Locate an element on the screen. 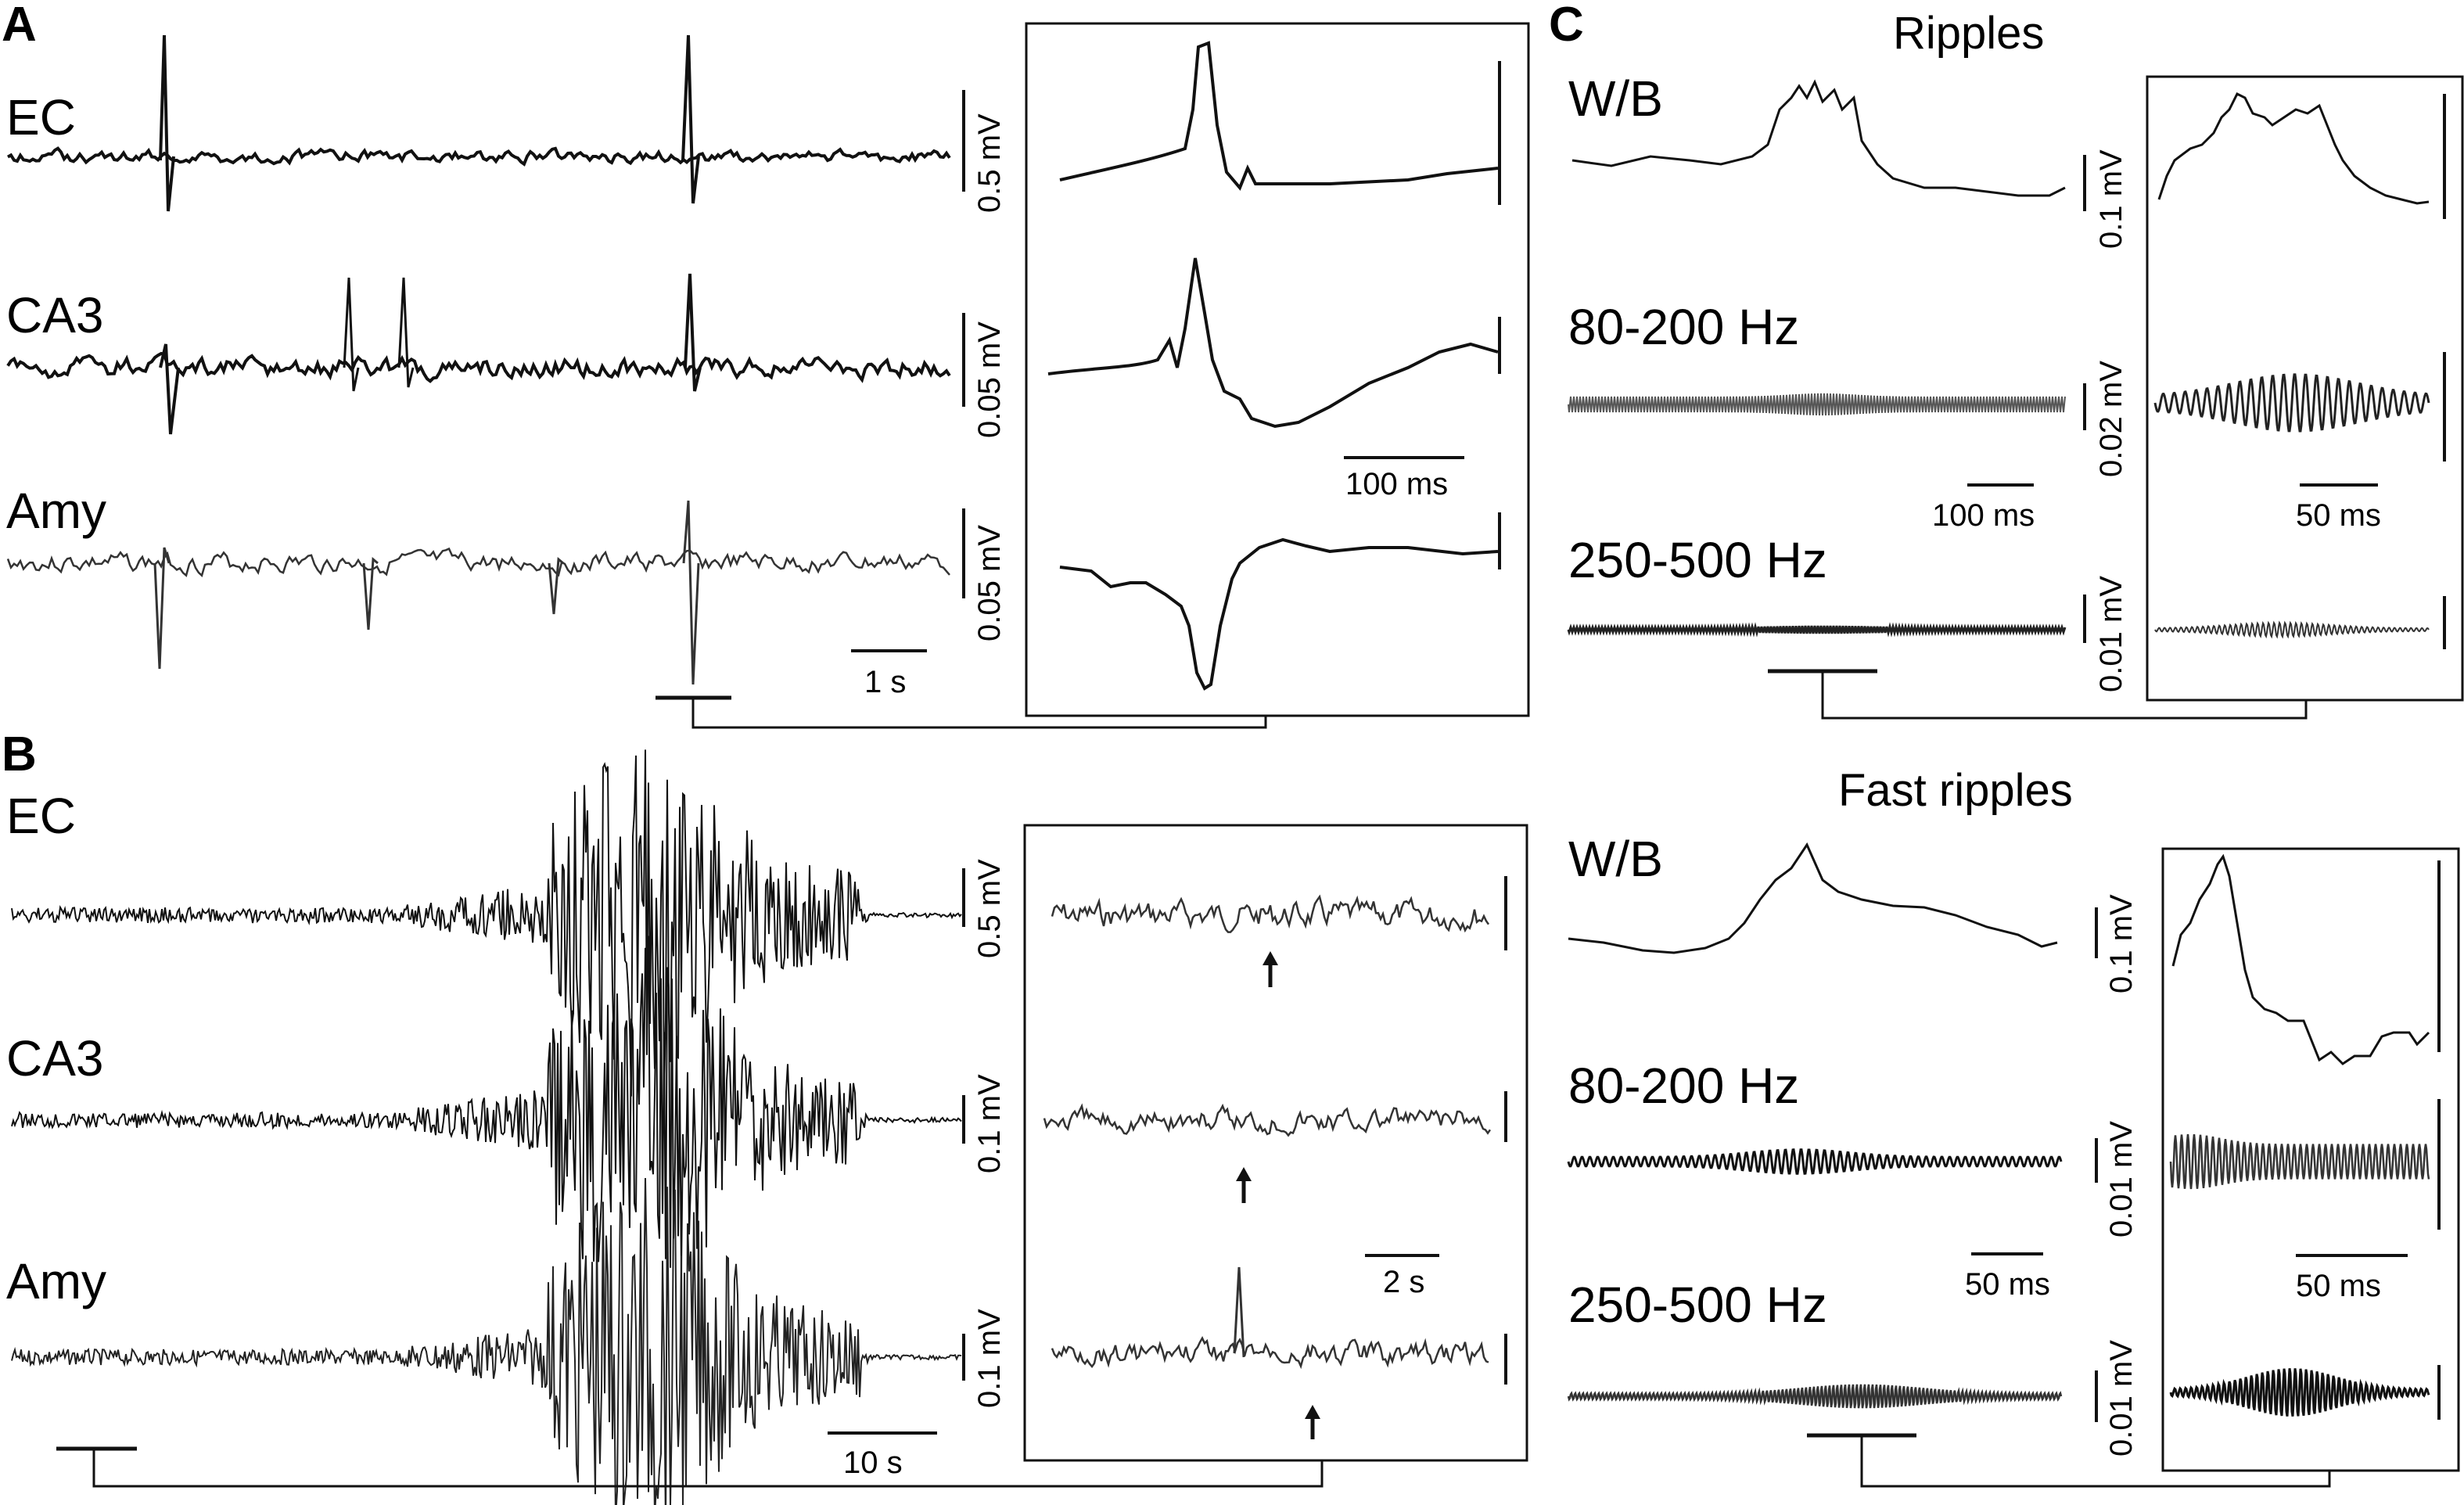 The width and height of the screenshot is (2464, 1505). panel-a-label-ca3: CA3 is located at coordinates (55, 315).